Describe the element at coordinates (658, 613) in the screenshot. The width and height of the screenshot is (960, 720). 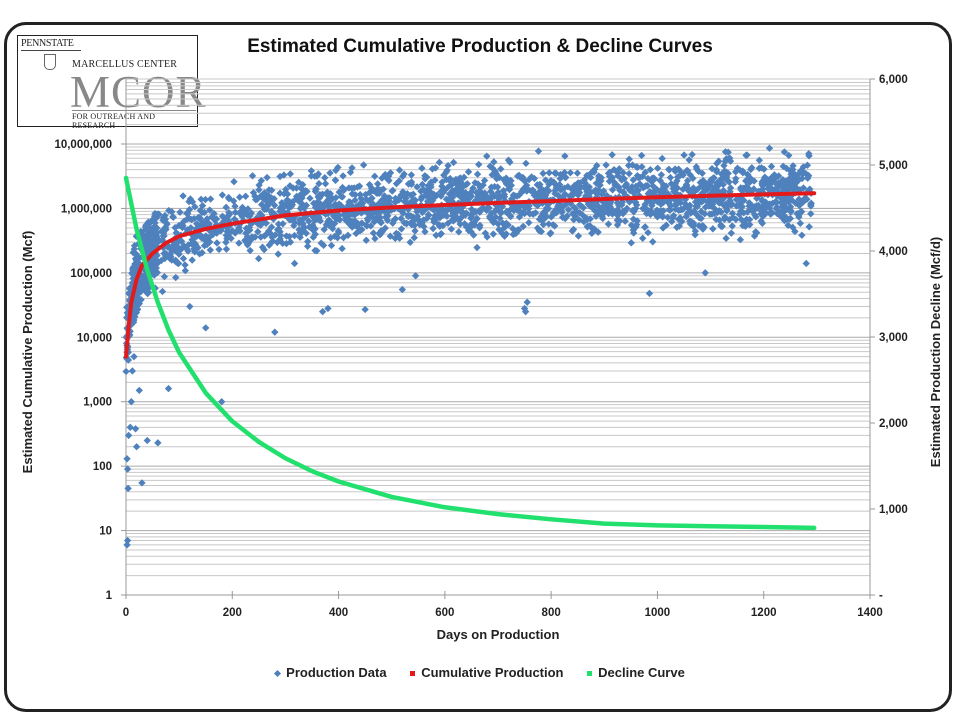
I see `x-tick-label: 1000` at that location.